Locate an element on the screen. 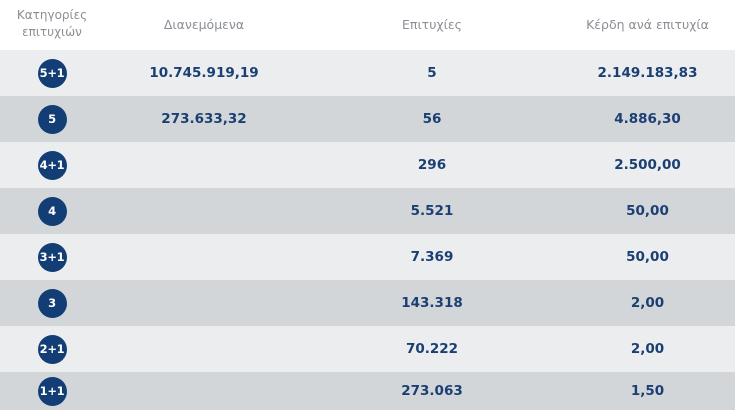  distributed-value: 10.745.919,19 is located at coordinates (204, 73).